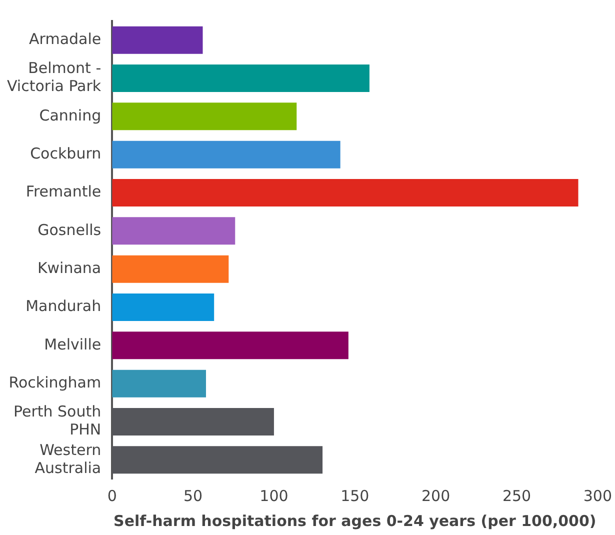 The height and width of the screenshot is (535, 615). Describe the element at coordinates (64, 191) in the screenshot. I see `y-tick-label: Fremantle` at that location.